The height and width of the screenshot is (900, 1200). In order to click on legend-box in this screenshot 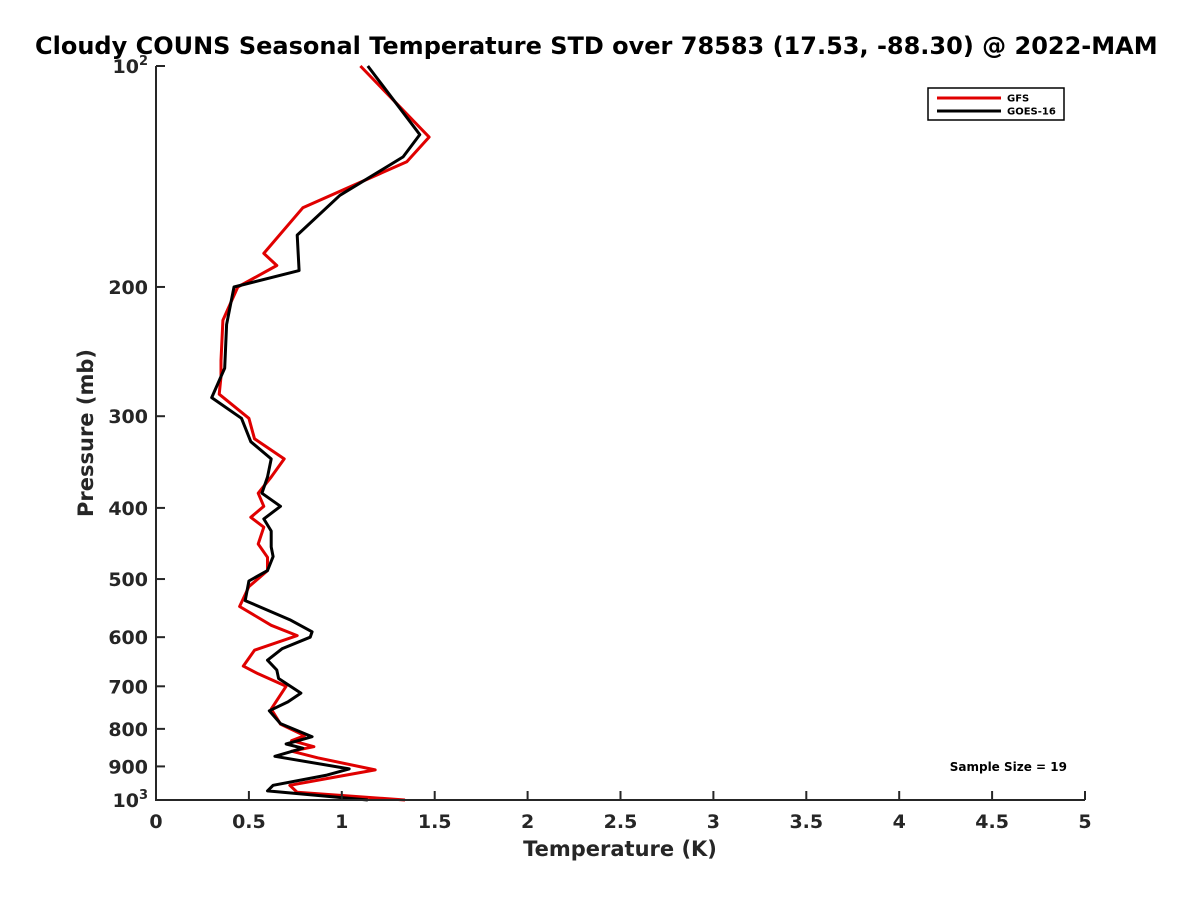, I will do `click(996, 104)`.